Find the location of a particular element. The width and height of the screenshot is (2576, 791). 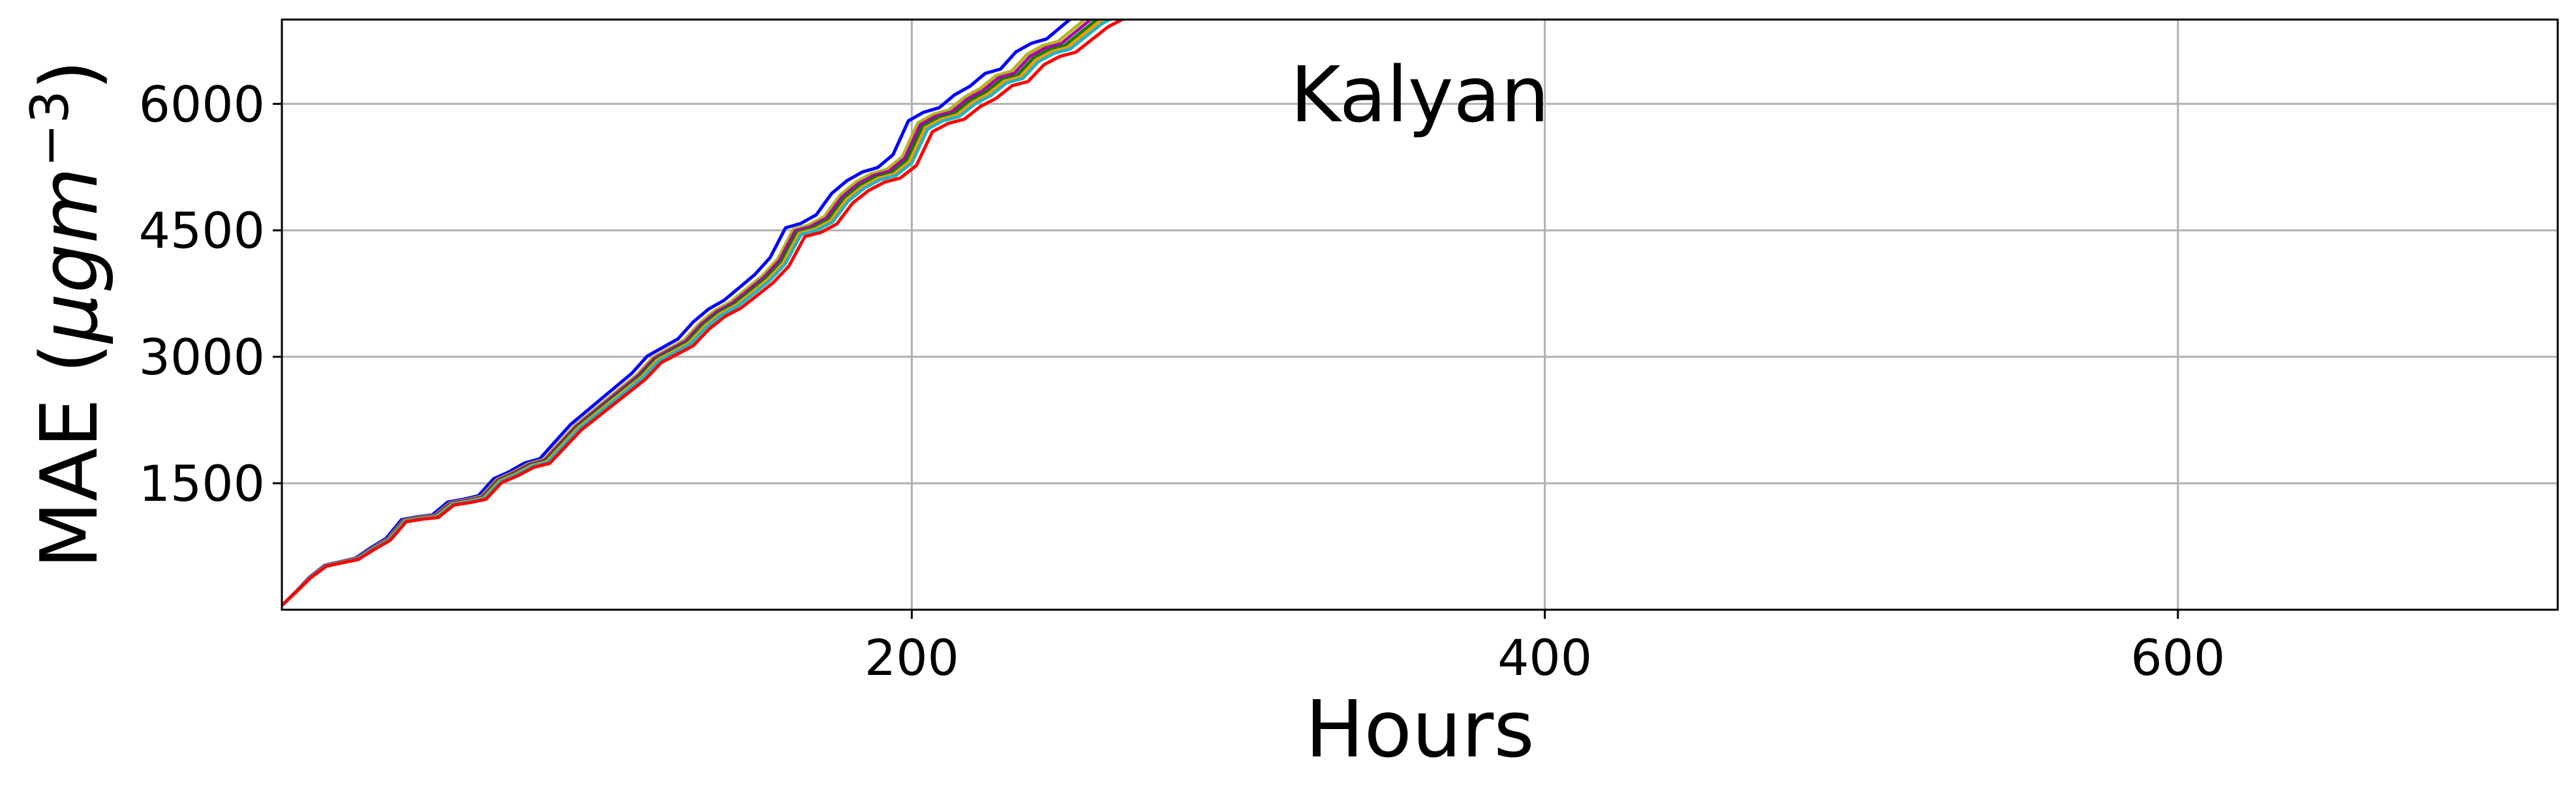

y-axis-label-exponent: −3 is located at coordinates (50, 129).